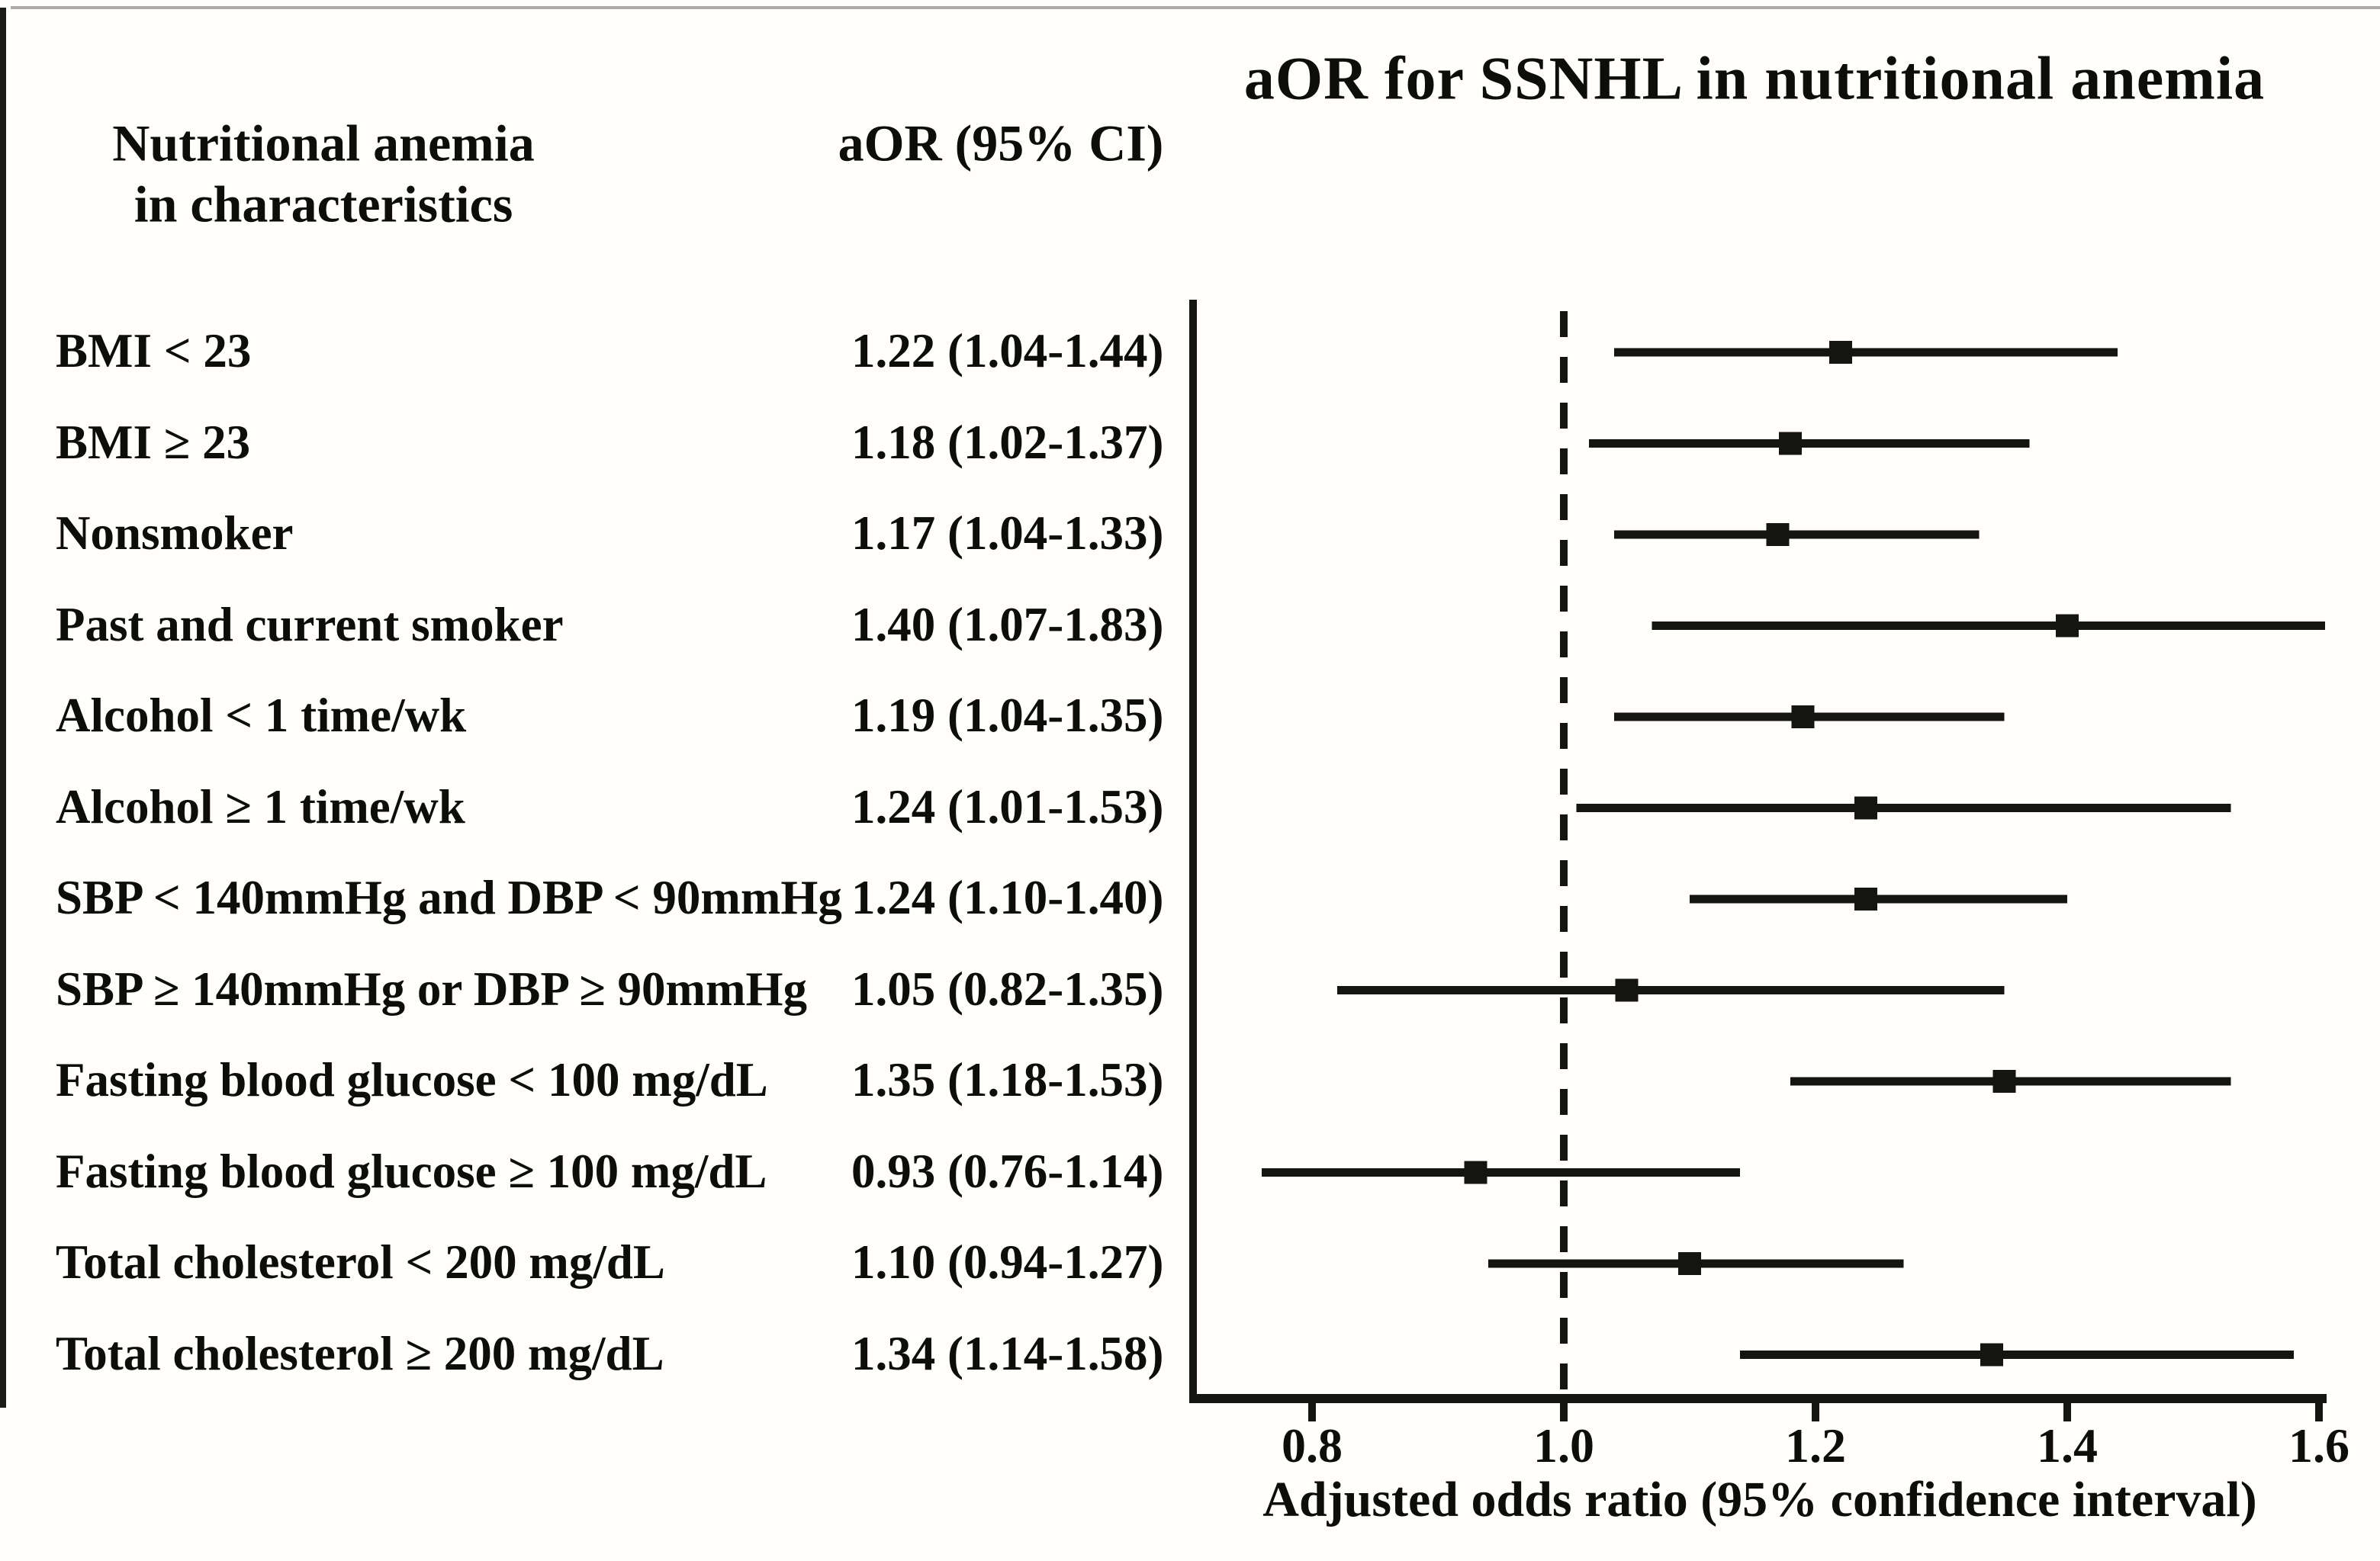 The image size is (2380, 1561). Describe the element at coordinates (1007, 898) in the screenshot. I see `row-ci-value: 1.24 (1.10-1.40)` at that location.